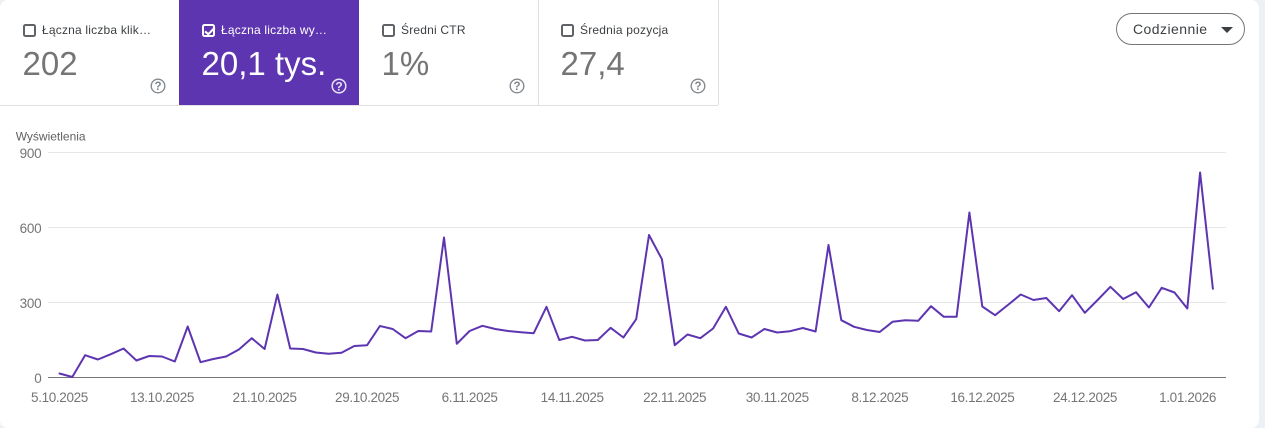 Image resolution: width=1265 pixels, height=428 pixels. What do you see at coordinates (31, 228) in the screenshot?
I see `svg-text: 600` at bounding box center [31, 228].